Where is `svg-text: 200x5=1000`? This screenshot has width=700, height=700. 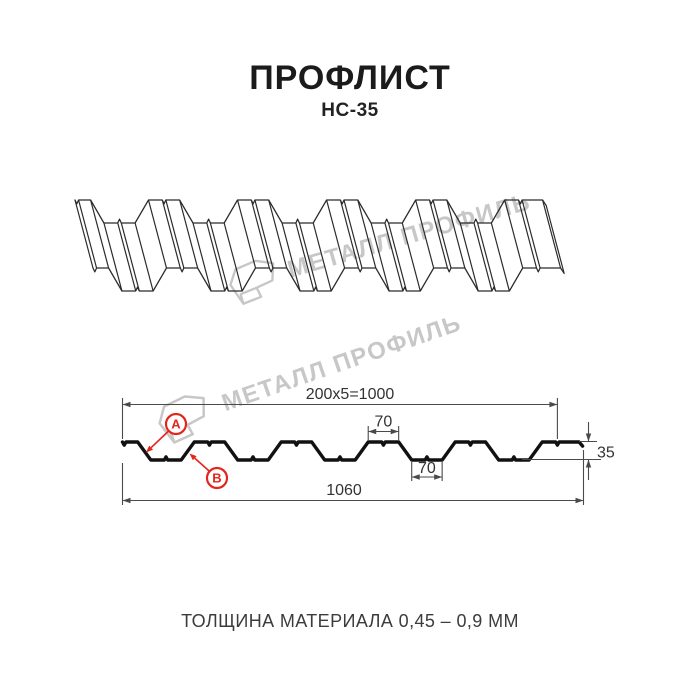
svg-text: 200x5=1000 is located at coordinates (350, 394).